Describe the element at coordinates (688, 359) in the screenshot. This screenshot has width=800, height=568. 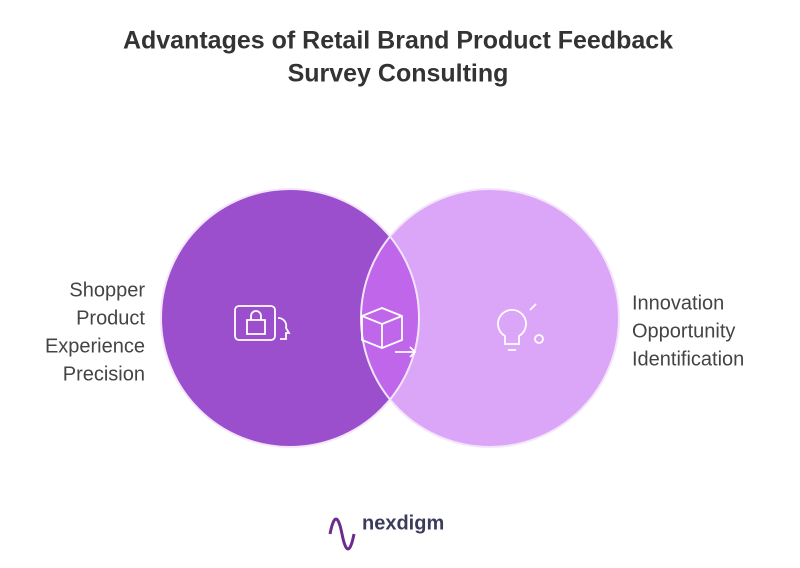
I see `label-line: Identification` at that location.